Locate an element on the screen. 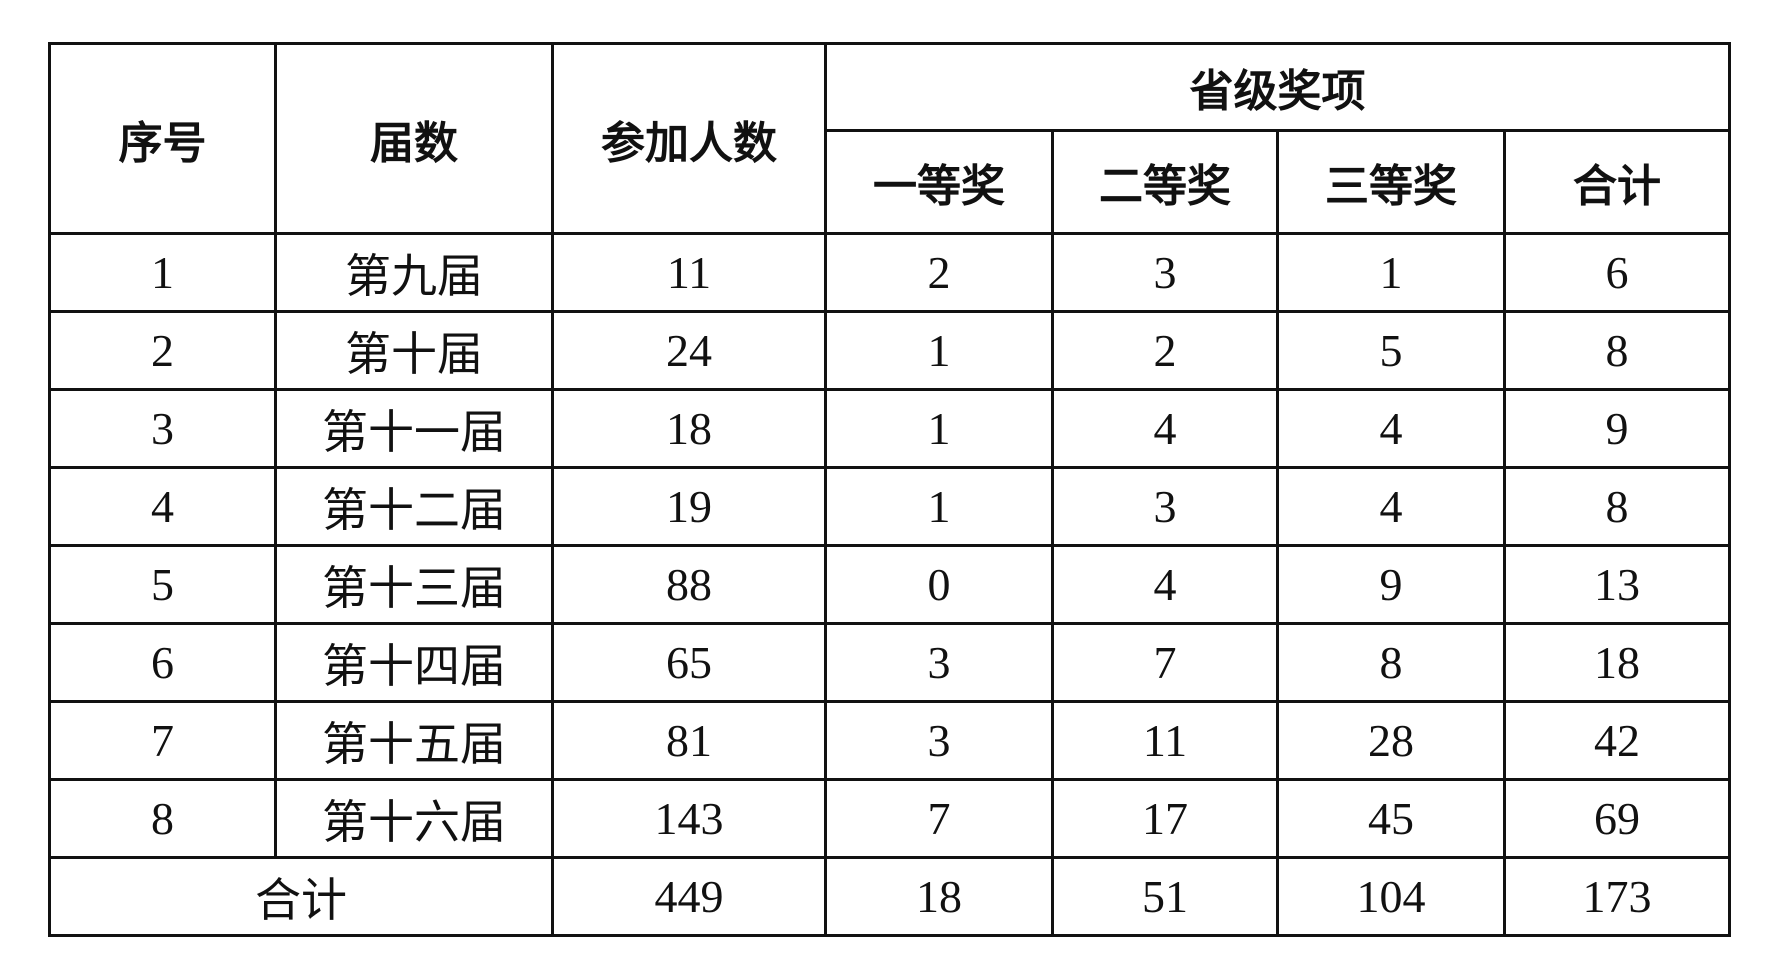 Image resolution: width=1768 pixels, height=956 pixels. header-first: 一等奖 is located at coordinates (939, 182).